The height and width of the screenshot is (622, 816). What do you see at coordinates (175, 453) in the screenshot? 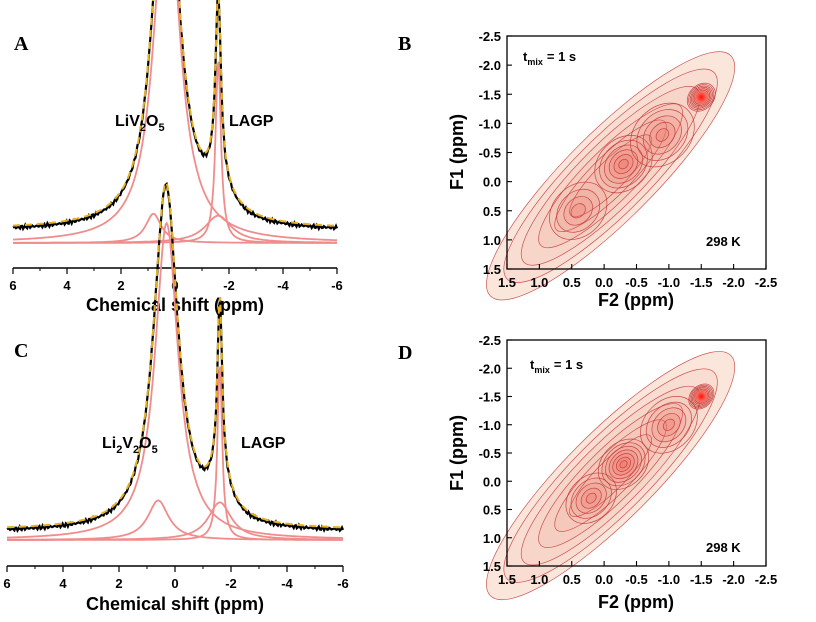
I see `series-c-lagp-component` at bounding box center [175, 453].